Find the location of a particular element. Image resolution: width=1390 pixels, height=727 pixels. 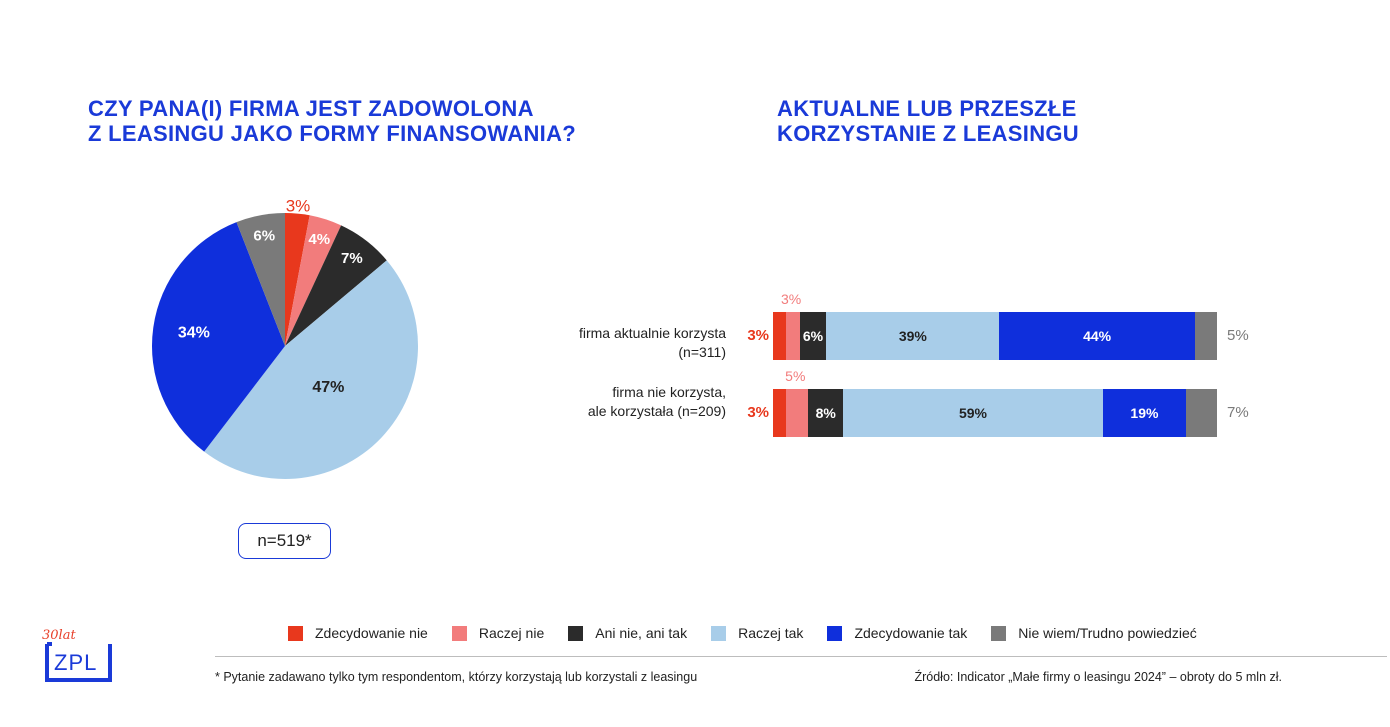

bar-segment-label: 19% is located at coordinates (1144, 413).